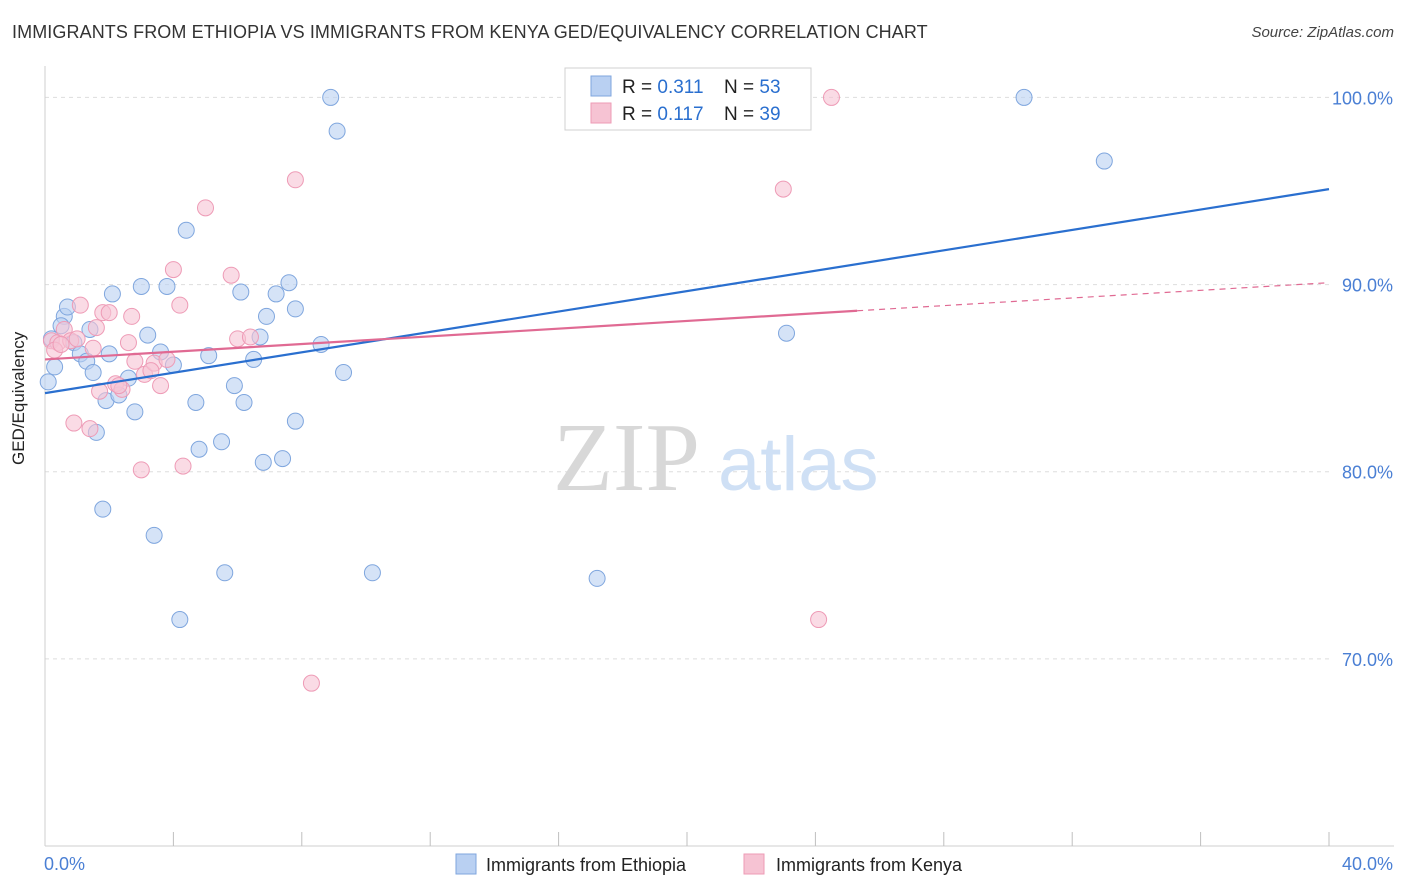 This screenshot has height=892, width=1406. I want to click on watermark-atlas: atlas, so click(798, 464).